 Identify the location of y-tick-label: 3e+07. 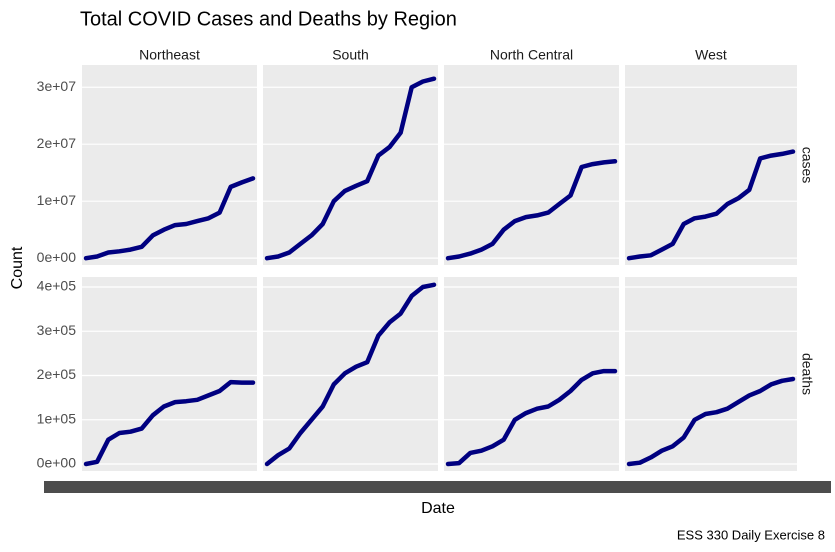
(57, 86).